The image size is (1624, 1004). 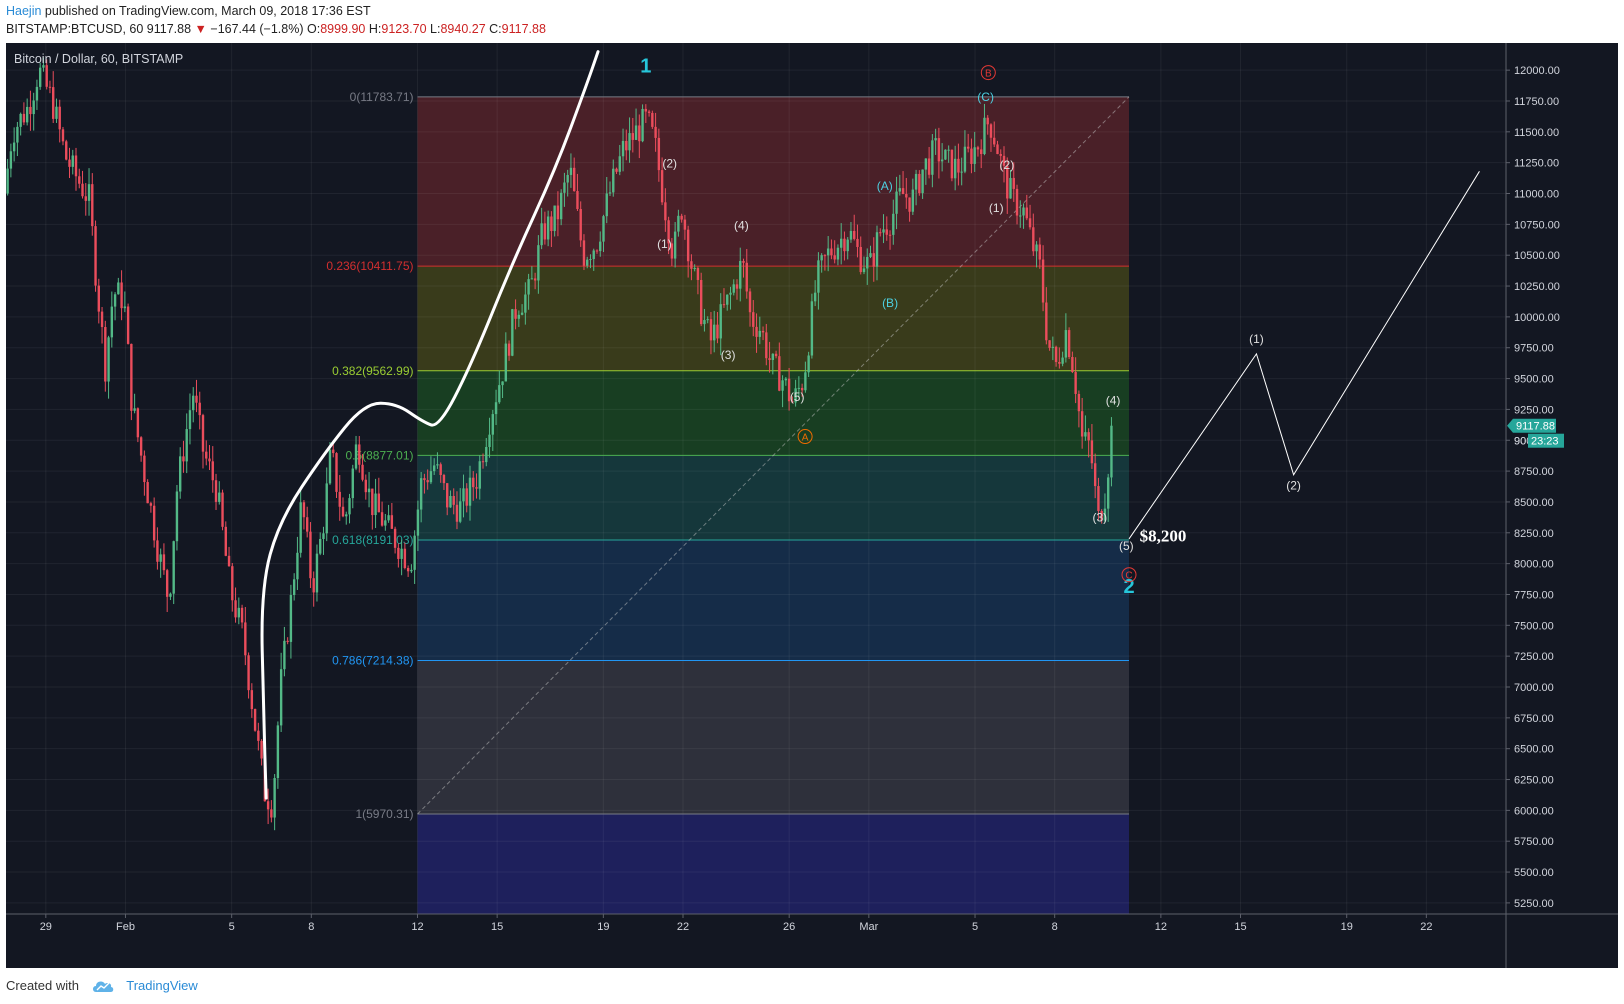 I want to click on price-tick-label: 11250.00, so click(x=1536, y=164).